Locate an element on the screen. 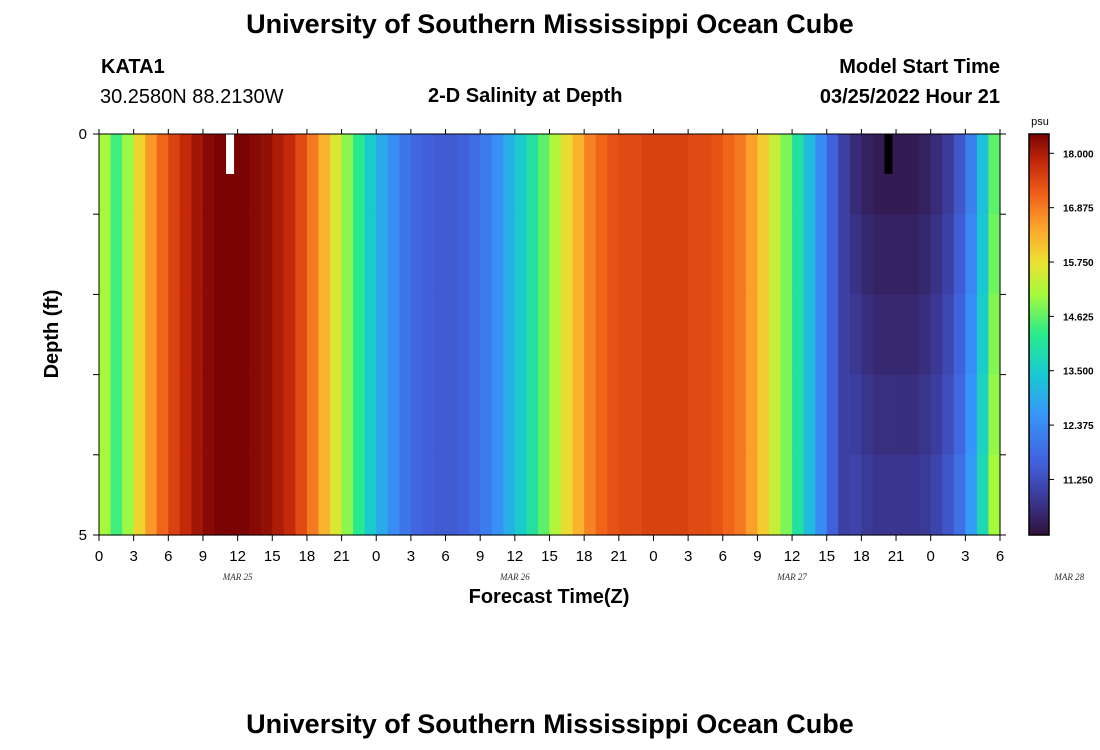  x-axis-title: Forecast Time(Z) is located at coordinates (549, 597).